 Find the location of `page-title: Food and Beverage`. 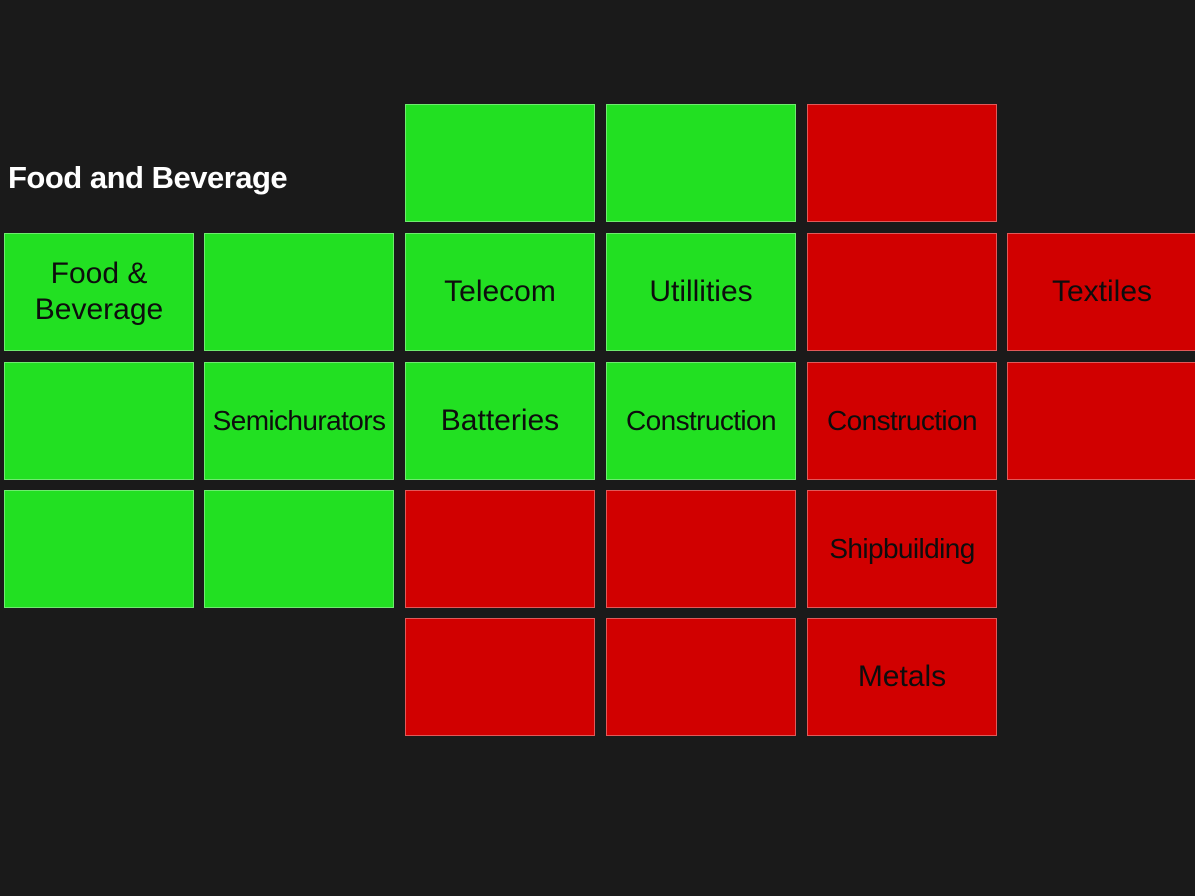

page-title: Food and Beverage is located at coordinates (148, 177).